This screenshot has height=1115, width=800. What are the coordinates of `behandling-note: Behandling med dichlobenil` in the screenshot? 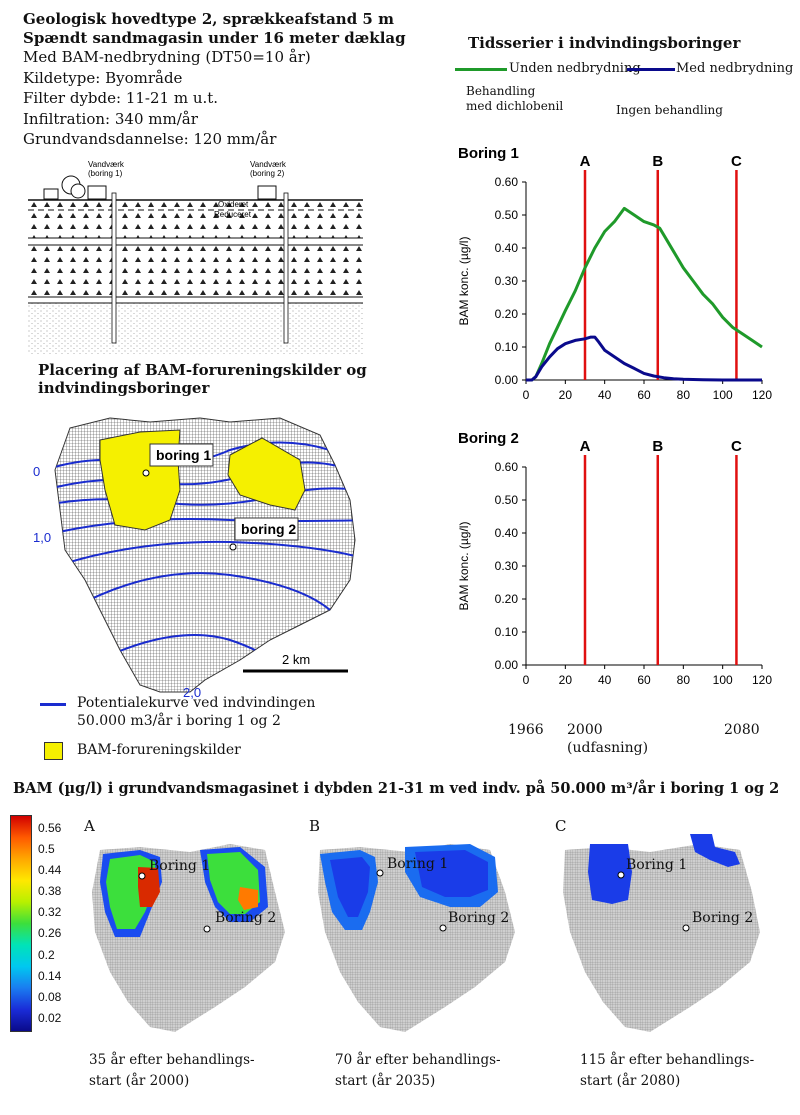 It's located at (514, 99).